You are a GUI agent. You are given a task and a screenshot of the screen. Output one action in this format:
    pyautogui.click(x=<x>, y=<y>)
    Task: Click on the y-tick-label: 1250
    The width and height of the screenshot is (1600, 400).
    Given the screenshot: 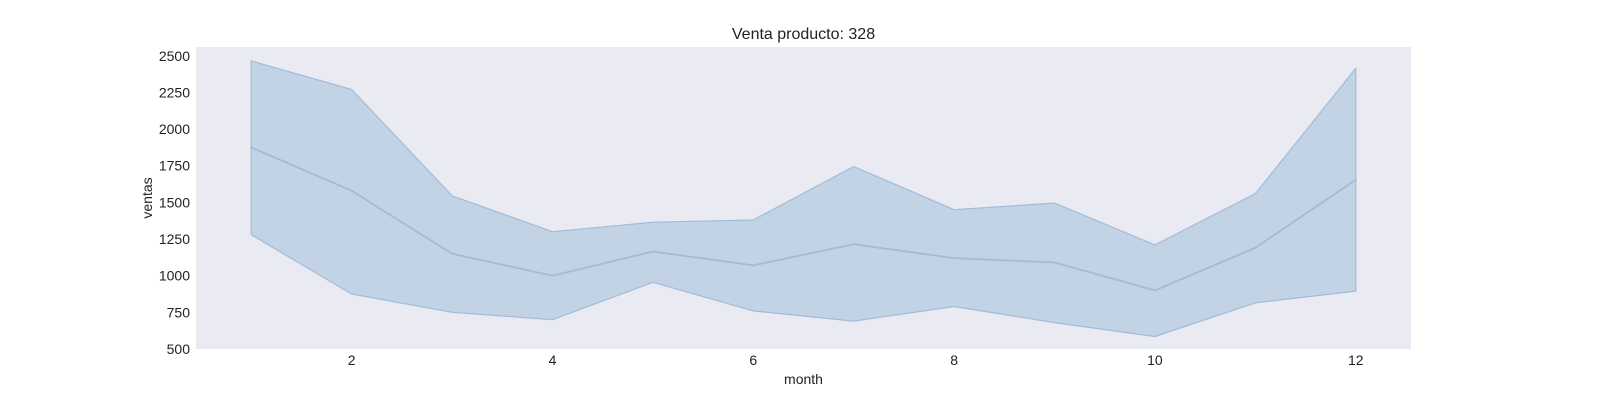 What is the action you would take?
    pyautogui.click(x=174, y=239)
    